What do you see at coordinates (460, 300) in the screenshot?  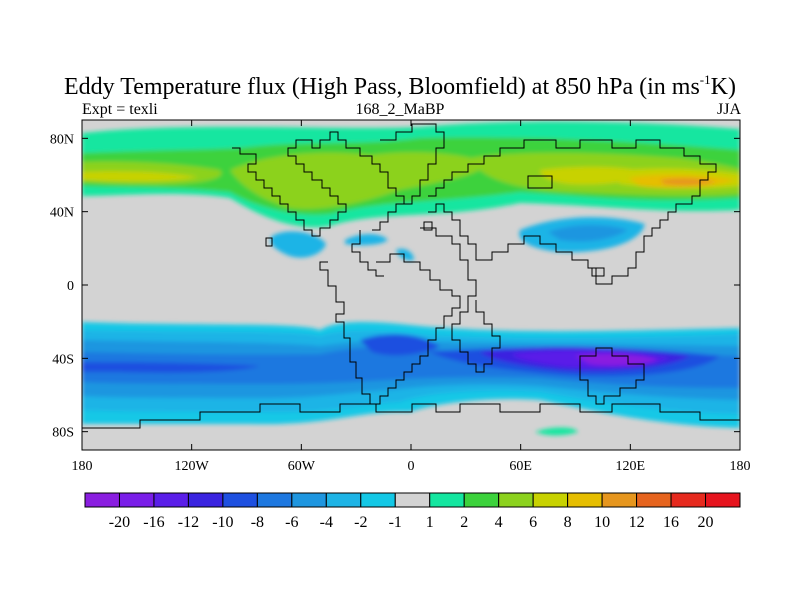 I see `coastline-africa` at bounding box center [460, 300].